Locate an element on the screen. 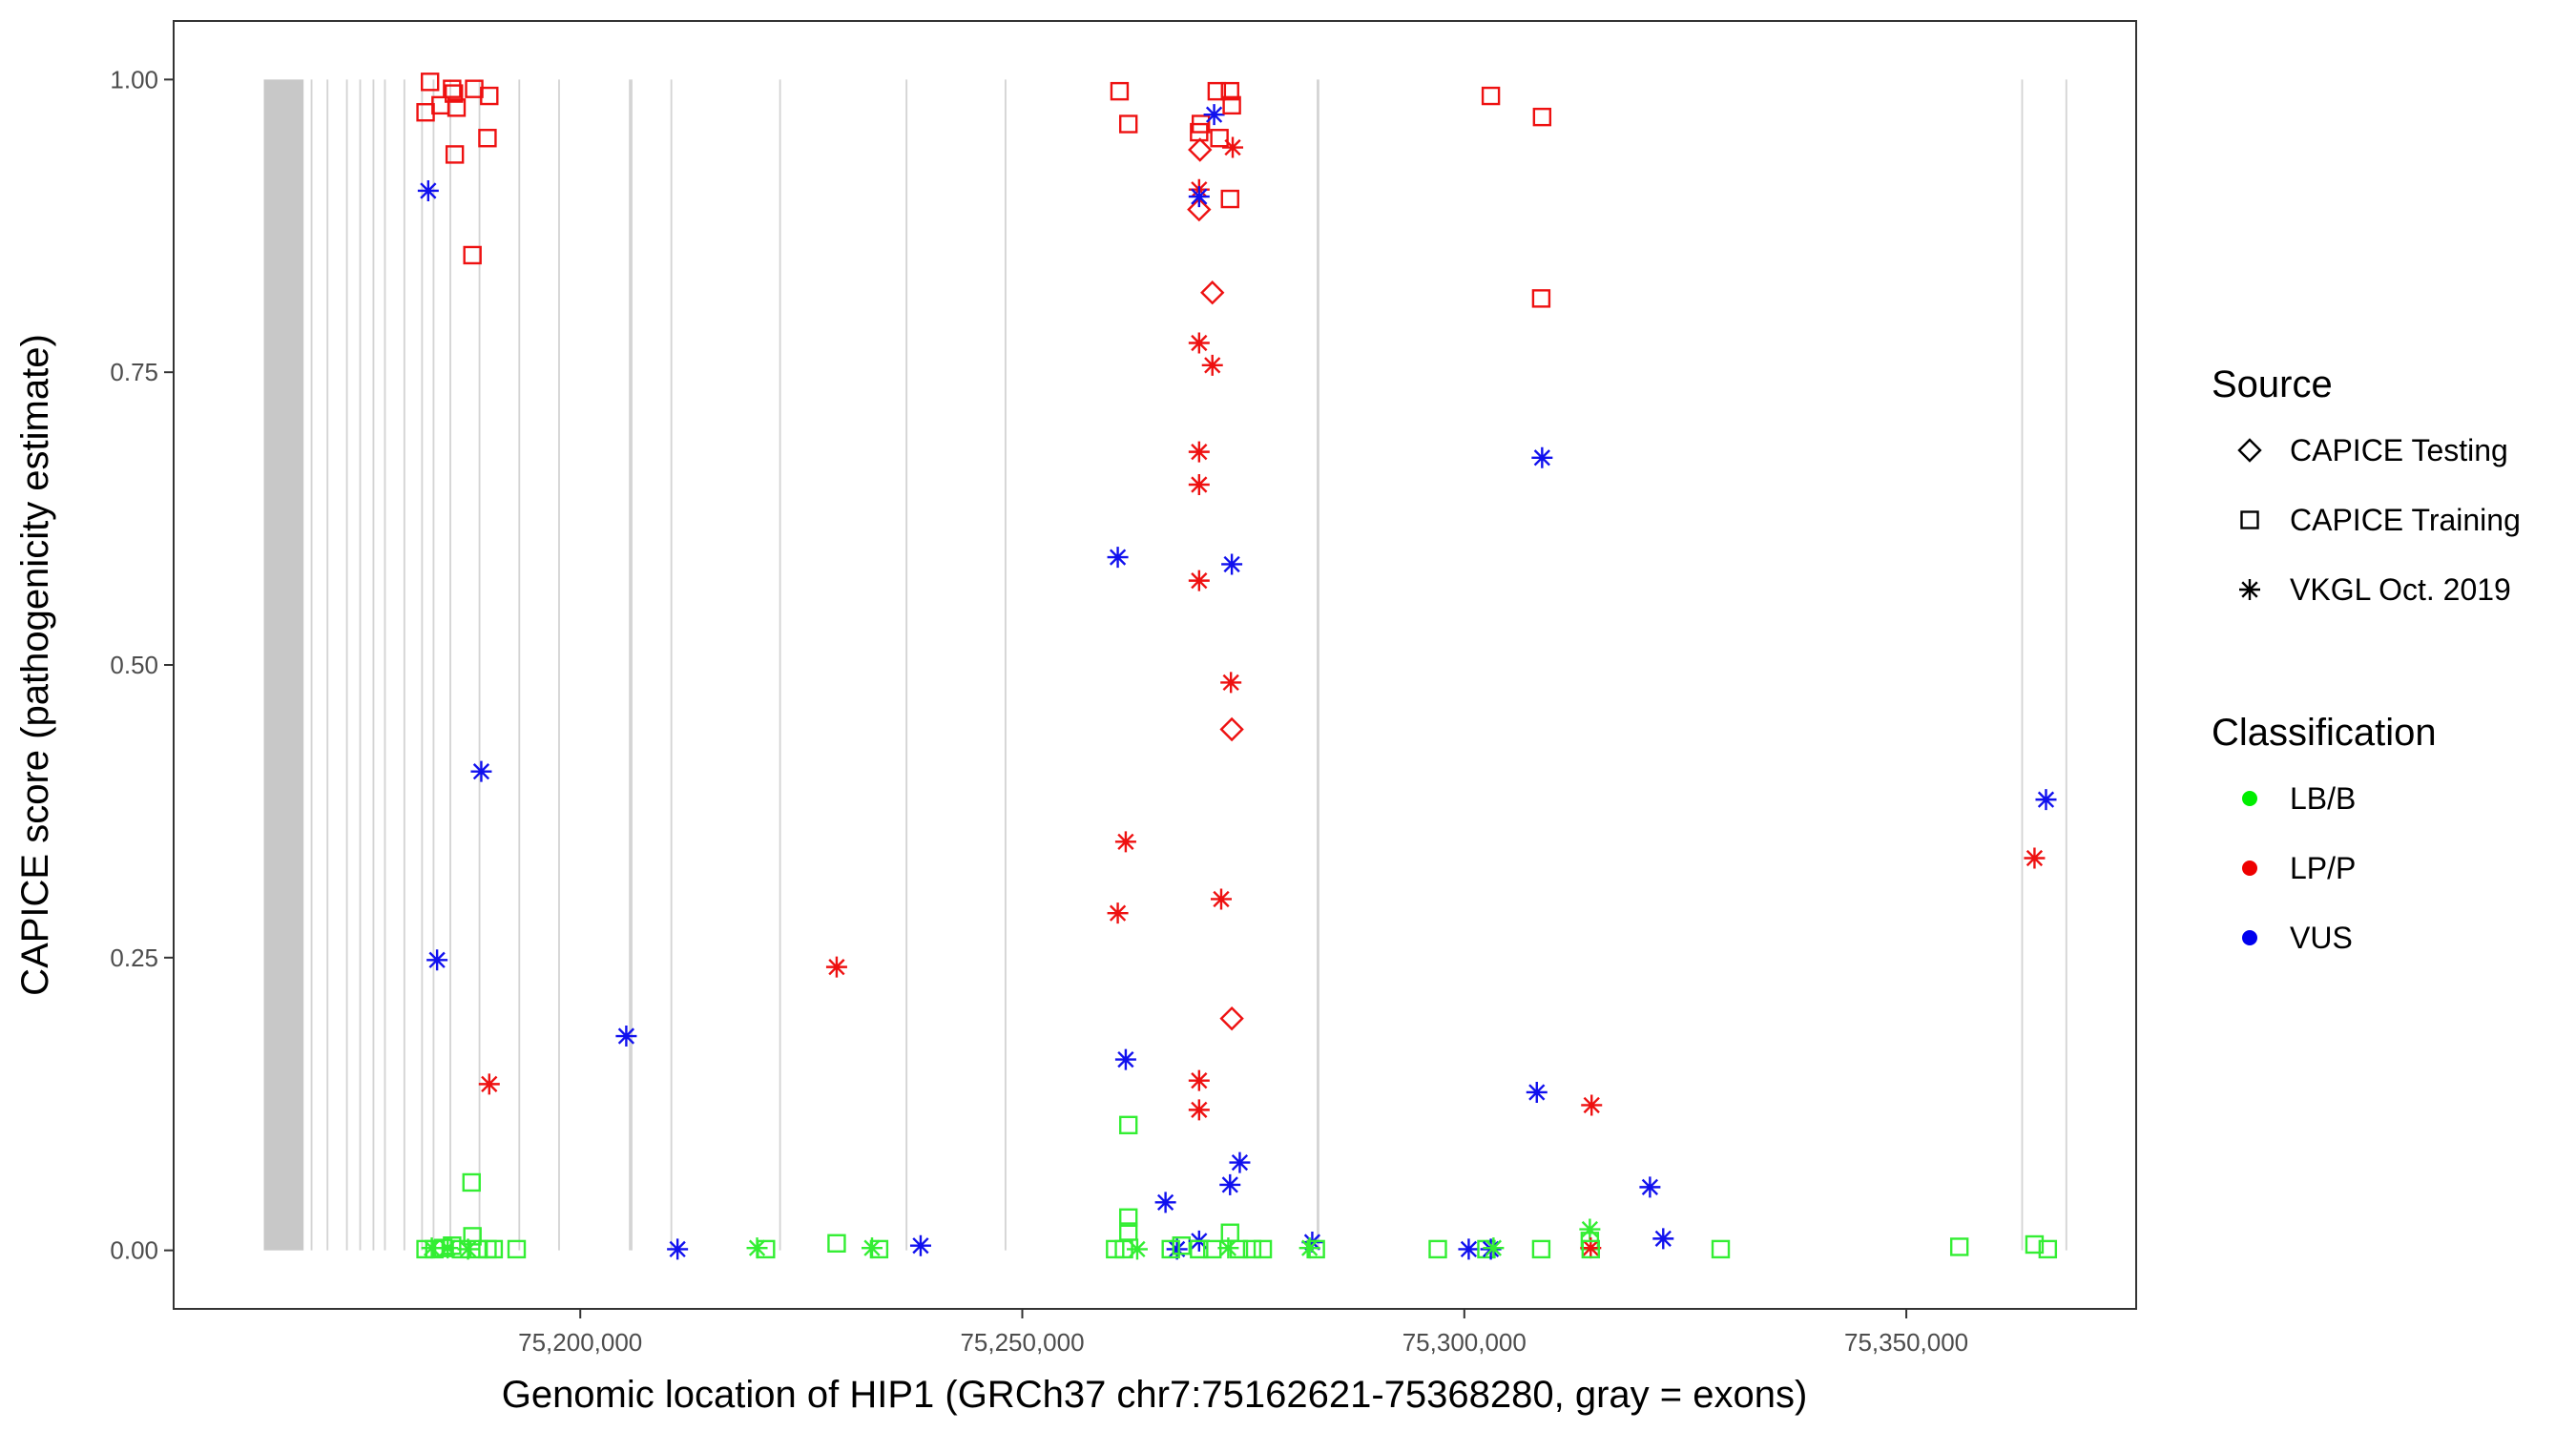 This screenshot has width=2576, height=1431. legend-class-lpp-label: LP/P is located at coordinates (2323, 868).